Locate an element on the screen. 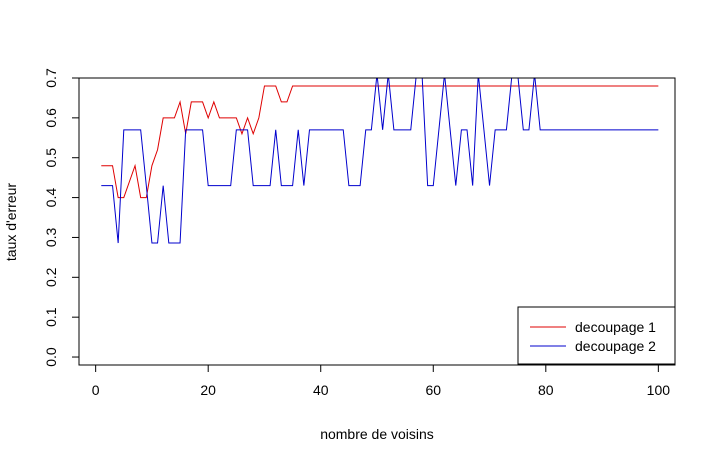 This screenshot has width=716, height=463. legend: decoupage 1 decoupage 2 is located at coordinates (596, 335).